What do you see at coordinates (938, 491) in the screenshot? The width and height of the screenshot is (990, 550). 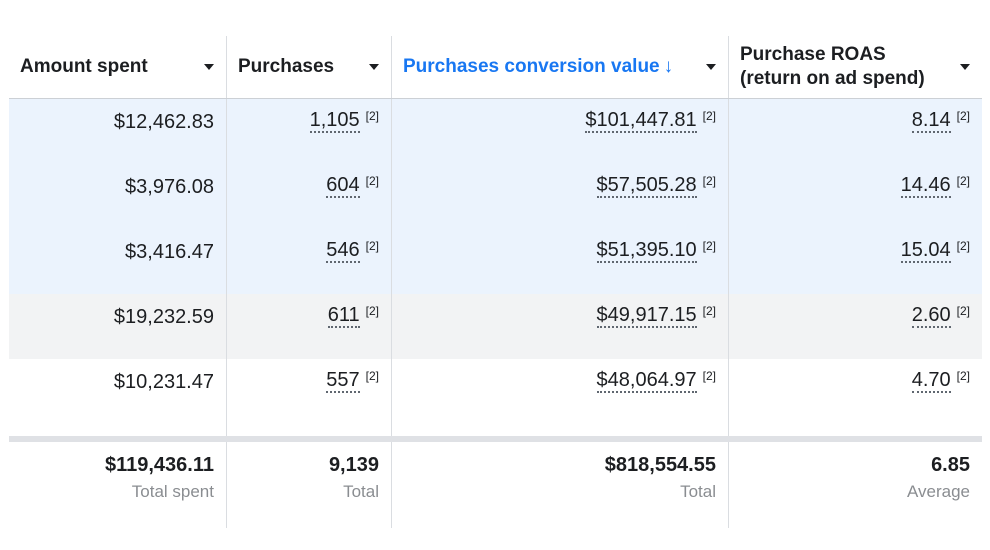 I see `average-roas-label: Average` at bounding box center [938, 491].